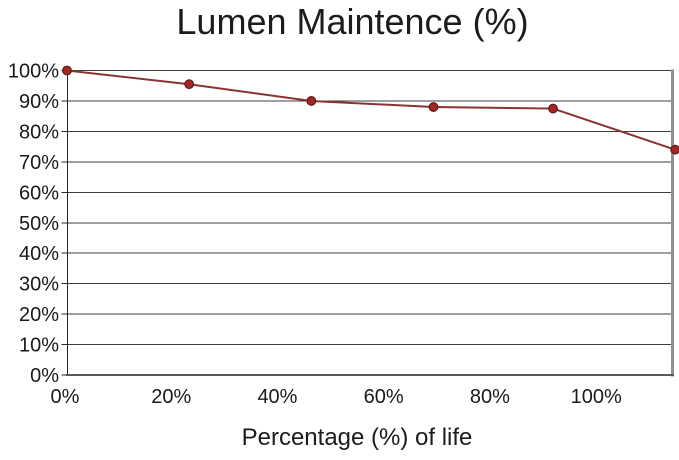  Describe the element at coordinates (39, 163) in the screenshot. I see `y-tick-label: 70%` at that location.